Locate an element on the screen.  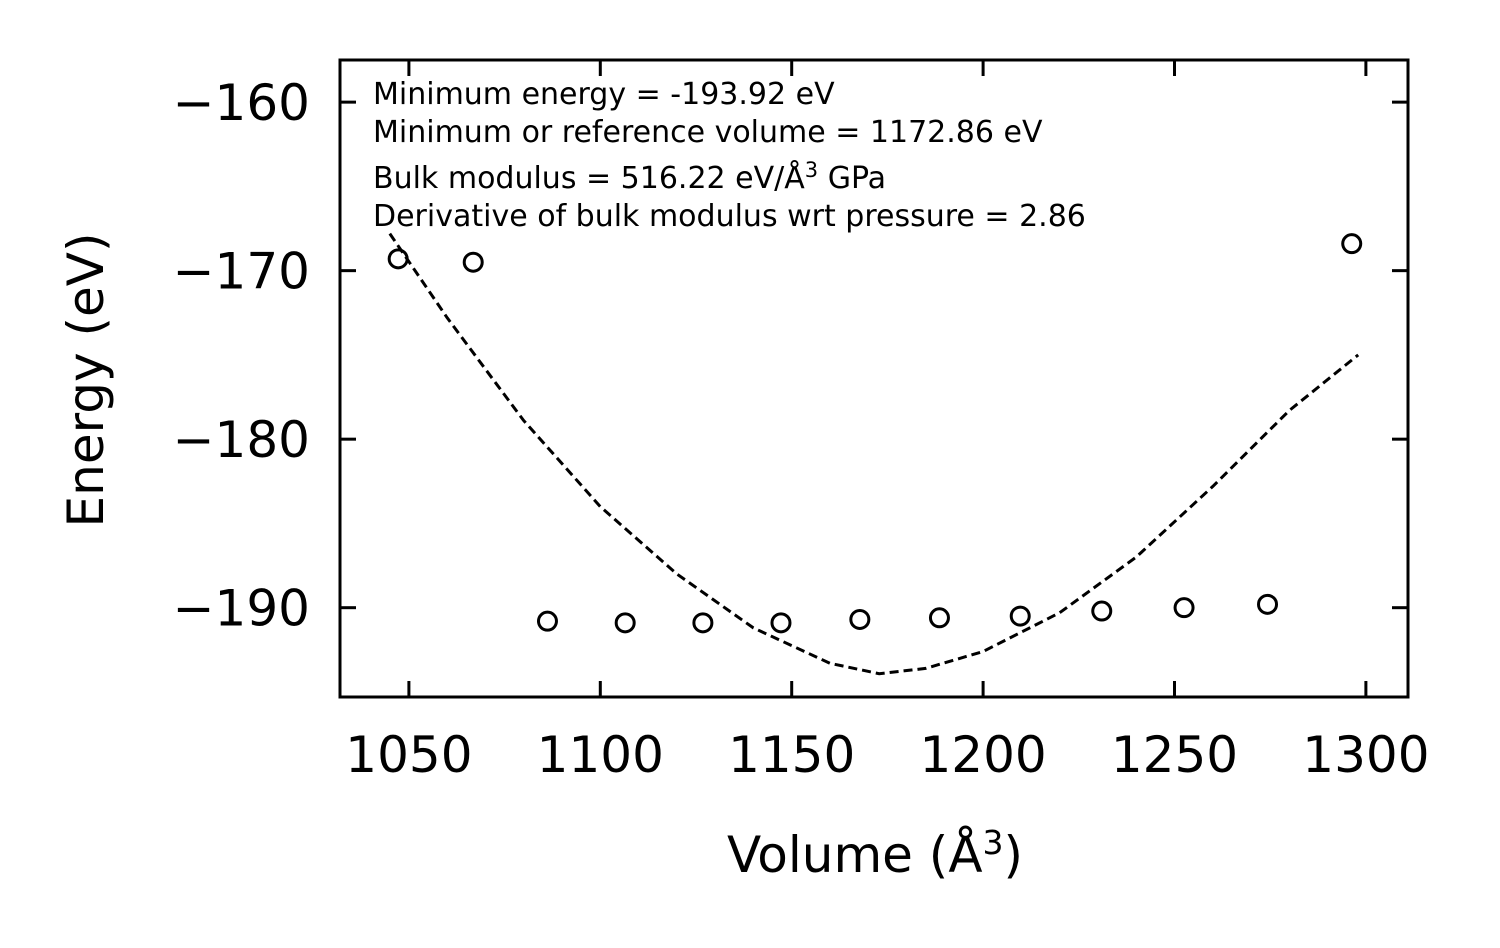
y-axis-label: Energy (eV) is located at coordinates (86, 380).